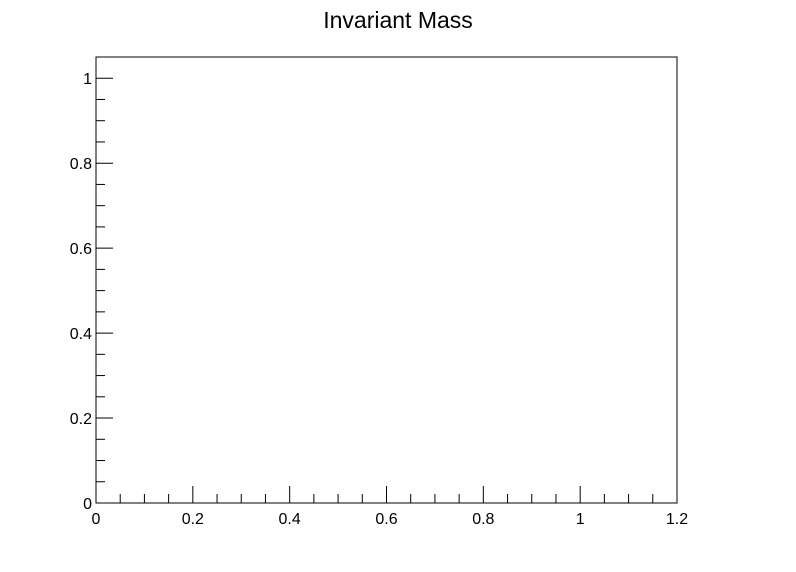 This screenshot has width=796, height=572. Describe the element at coordinates (81, 249) in the screenshot. I see `y-tick-label: 0.6` at that location.